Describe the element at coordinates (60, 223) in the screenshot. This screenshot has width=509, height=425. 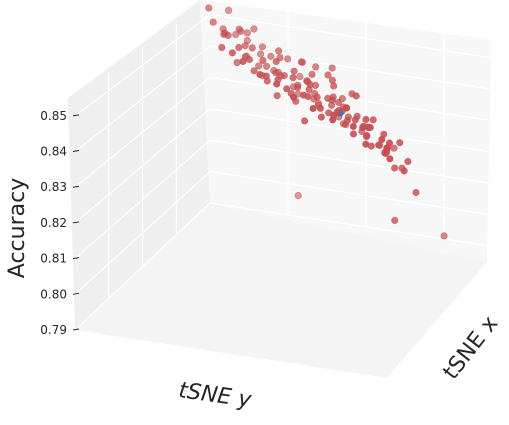
I see `z-axis-ticks: 0.79 0.80 0.81 0.82 0.83 0.84 0.85` at that location.